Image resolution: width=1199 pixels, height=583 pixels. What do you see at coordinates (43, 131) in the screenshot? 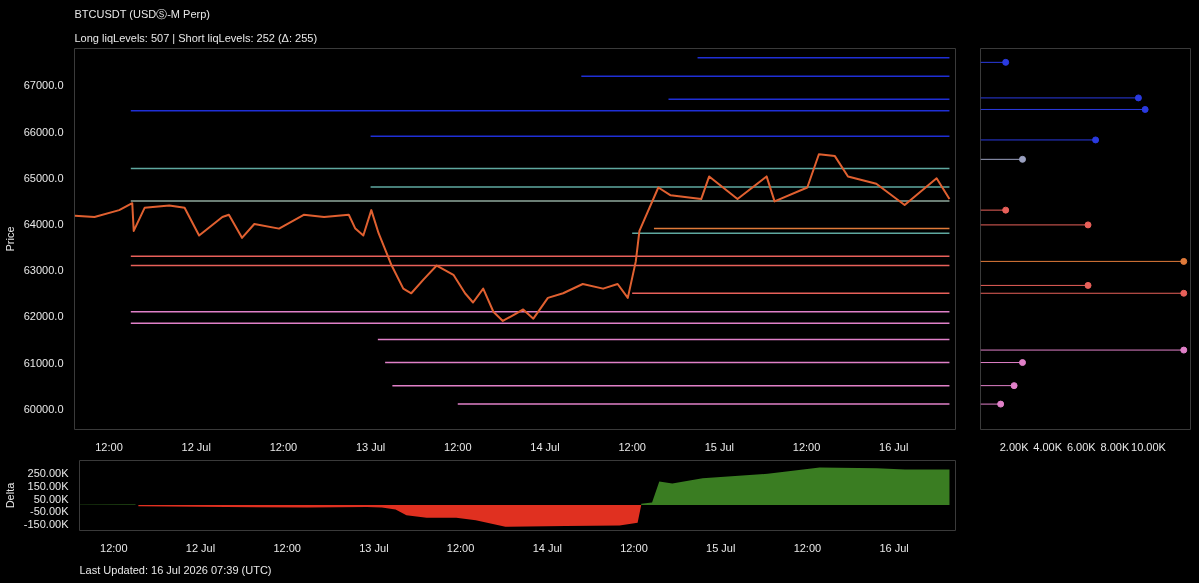
I see `y-tick-label: 66000.0` at bounding box center [43, 131].